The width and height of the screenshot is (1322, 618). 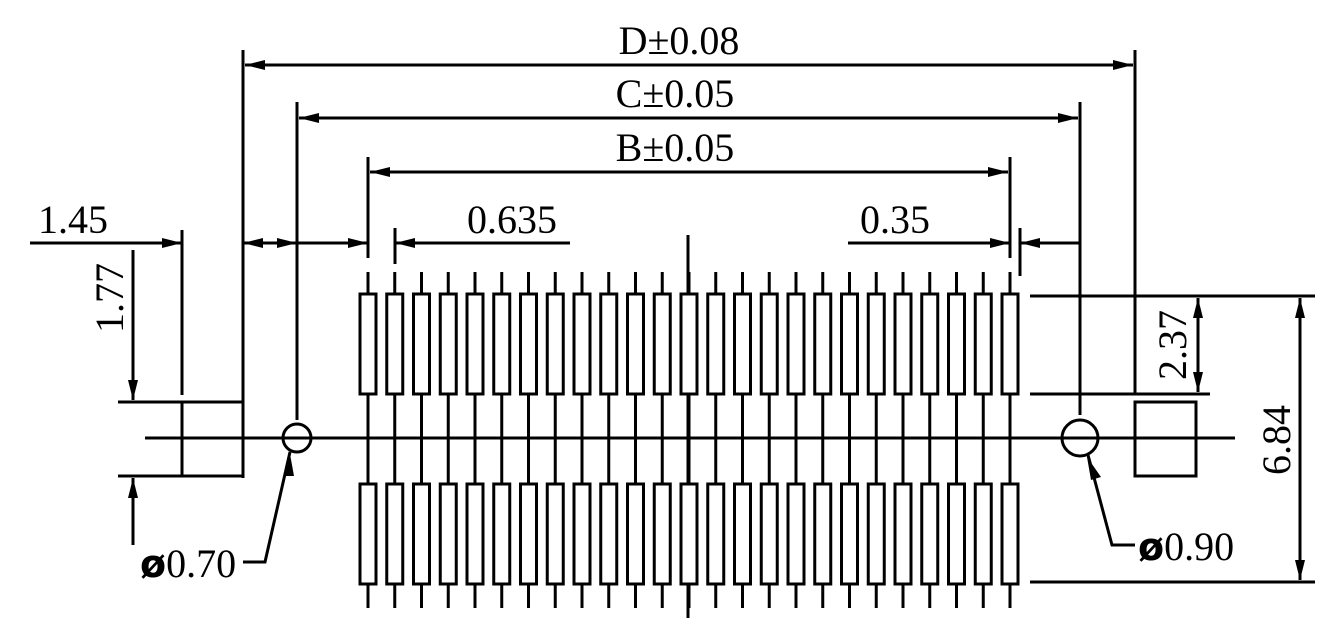 I want to click on mounting-pad-right, so click(x=1165, y=439).